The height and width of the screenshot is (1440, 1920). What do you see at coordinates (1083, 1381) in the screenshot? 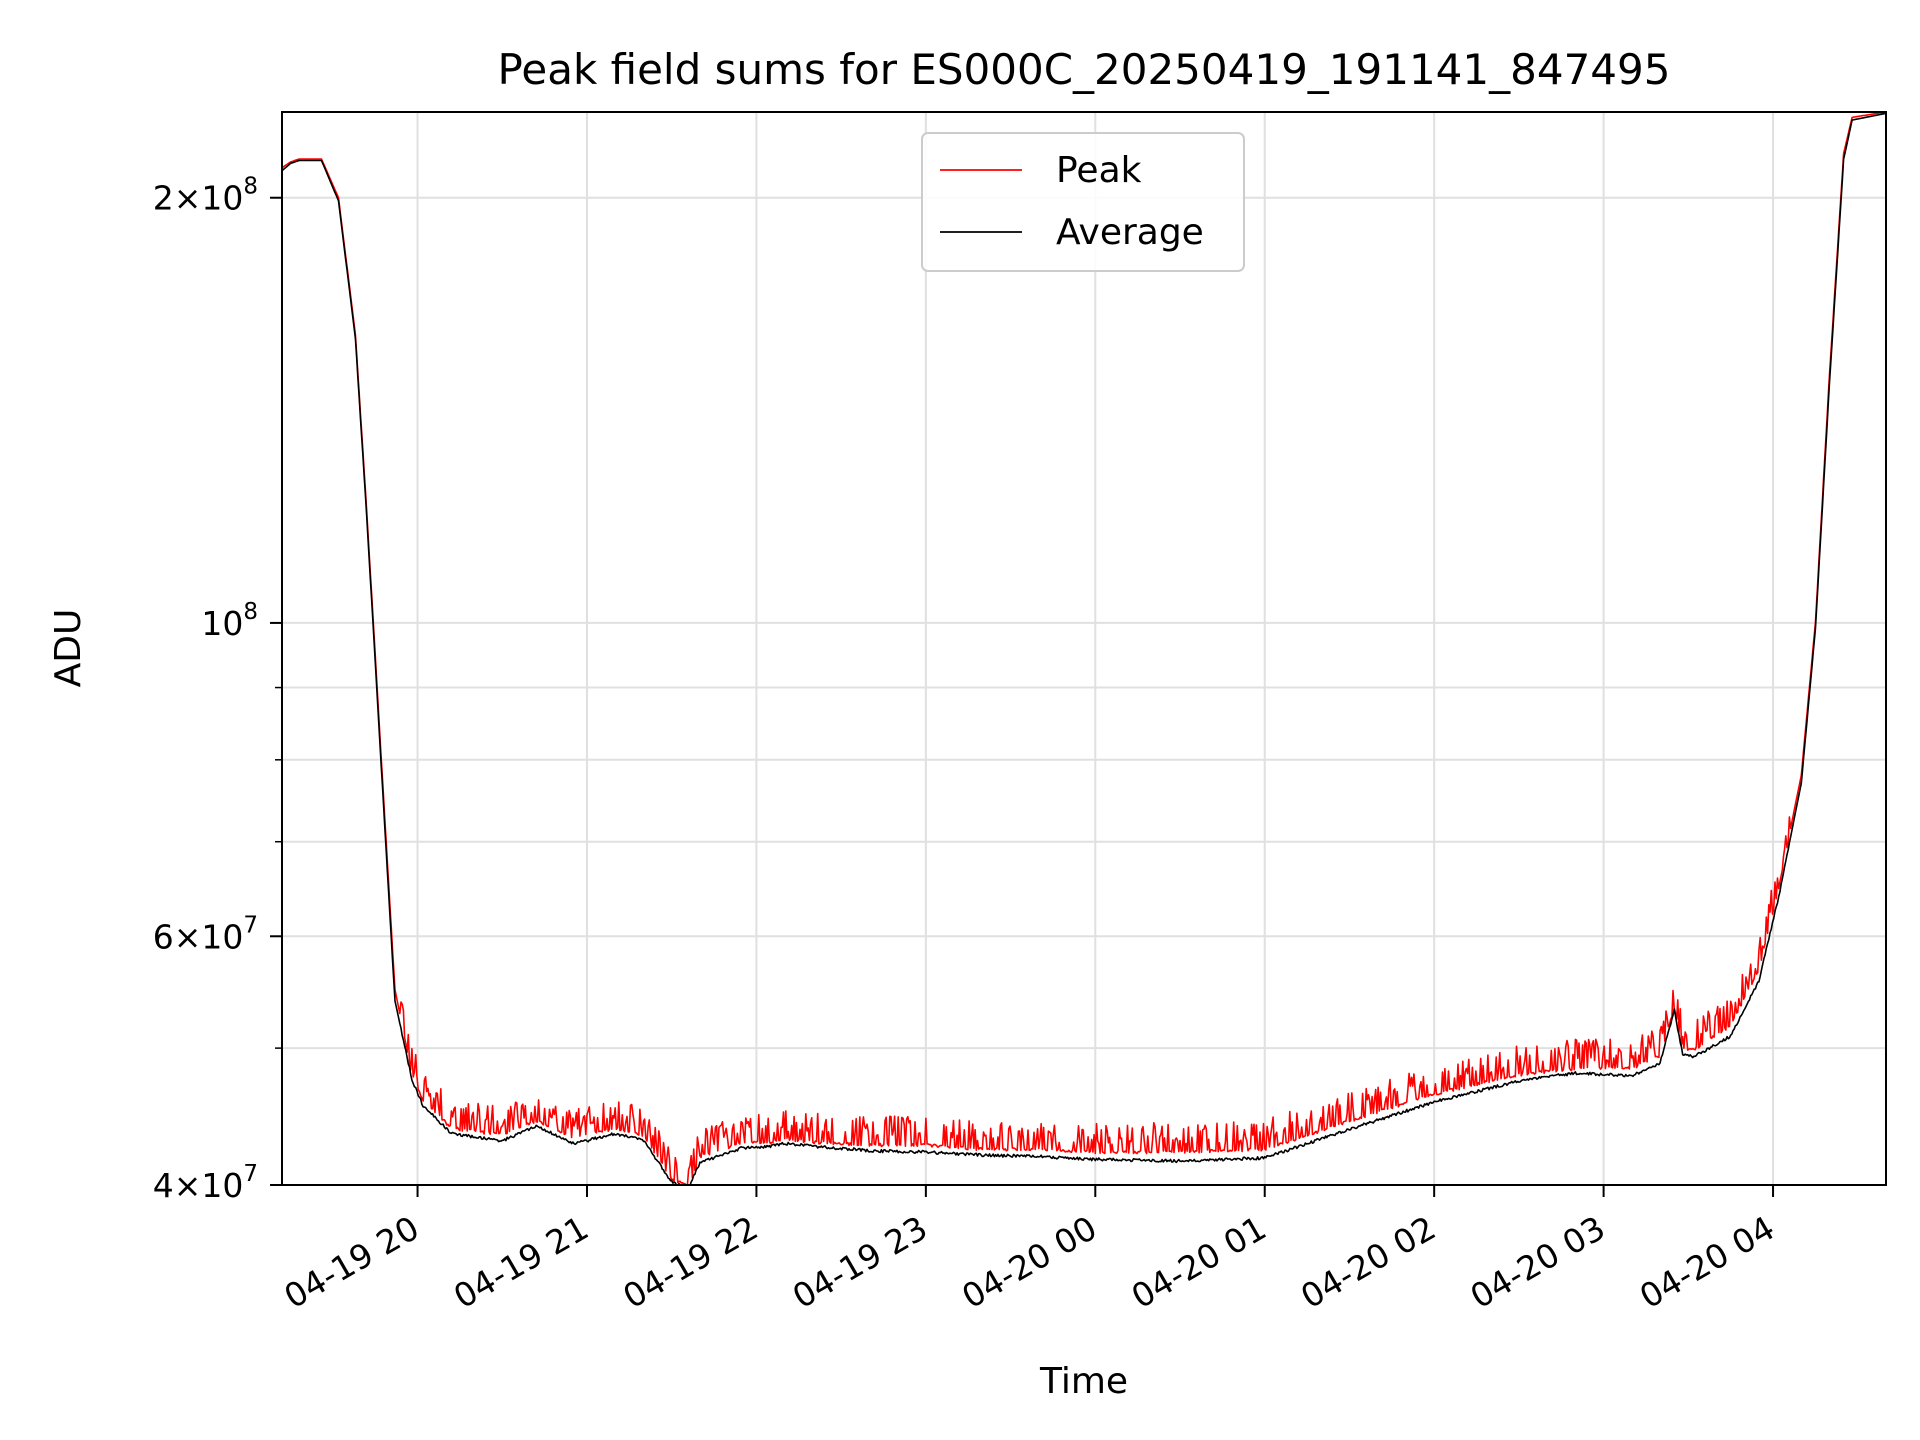
I see `x-axis-label: Time` at bounding box center [1083, 1381].